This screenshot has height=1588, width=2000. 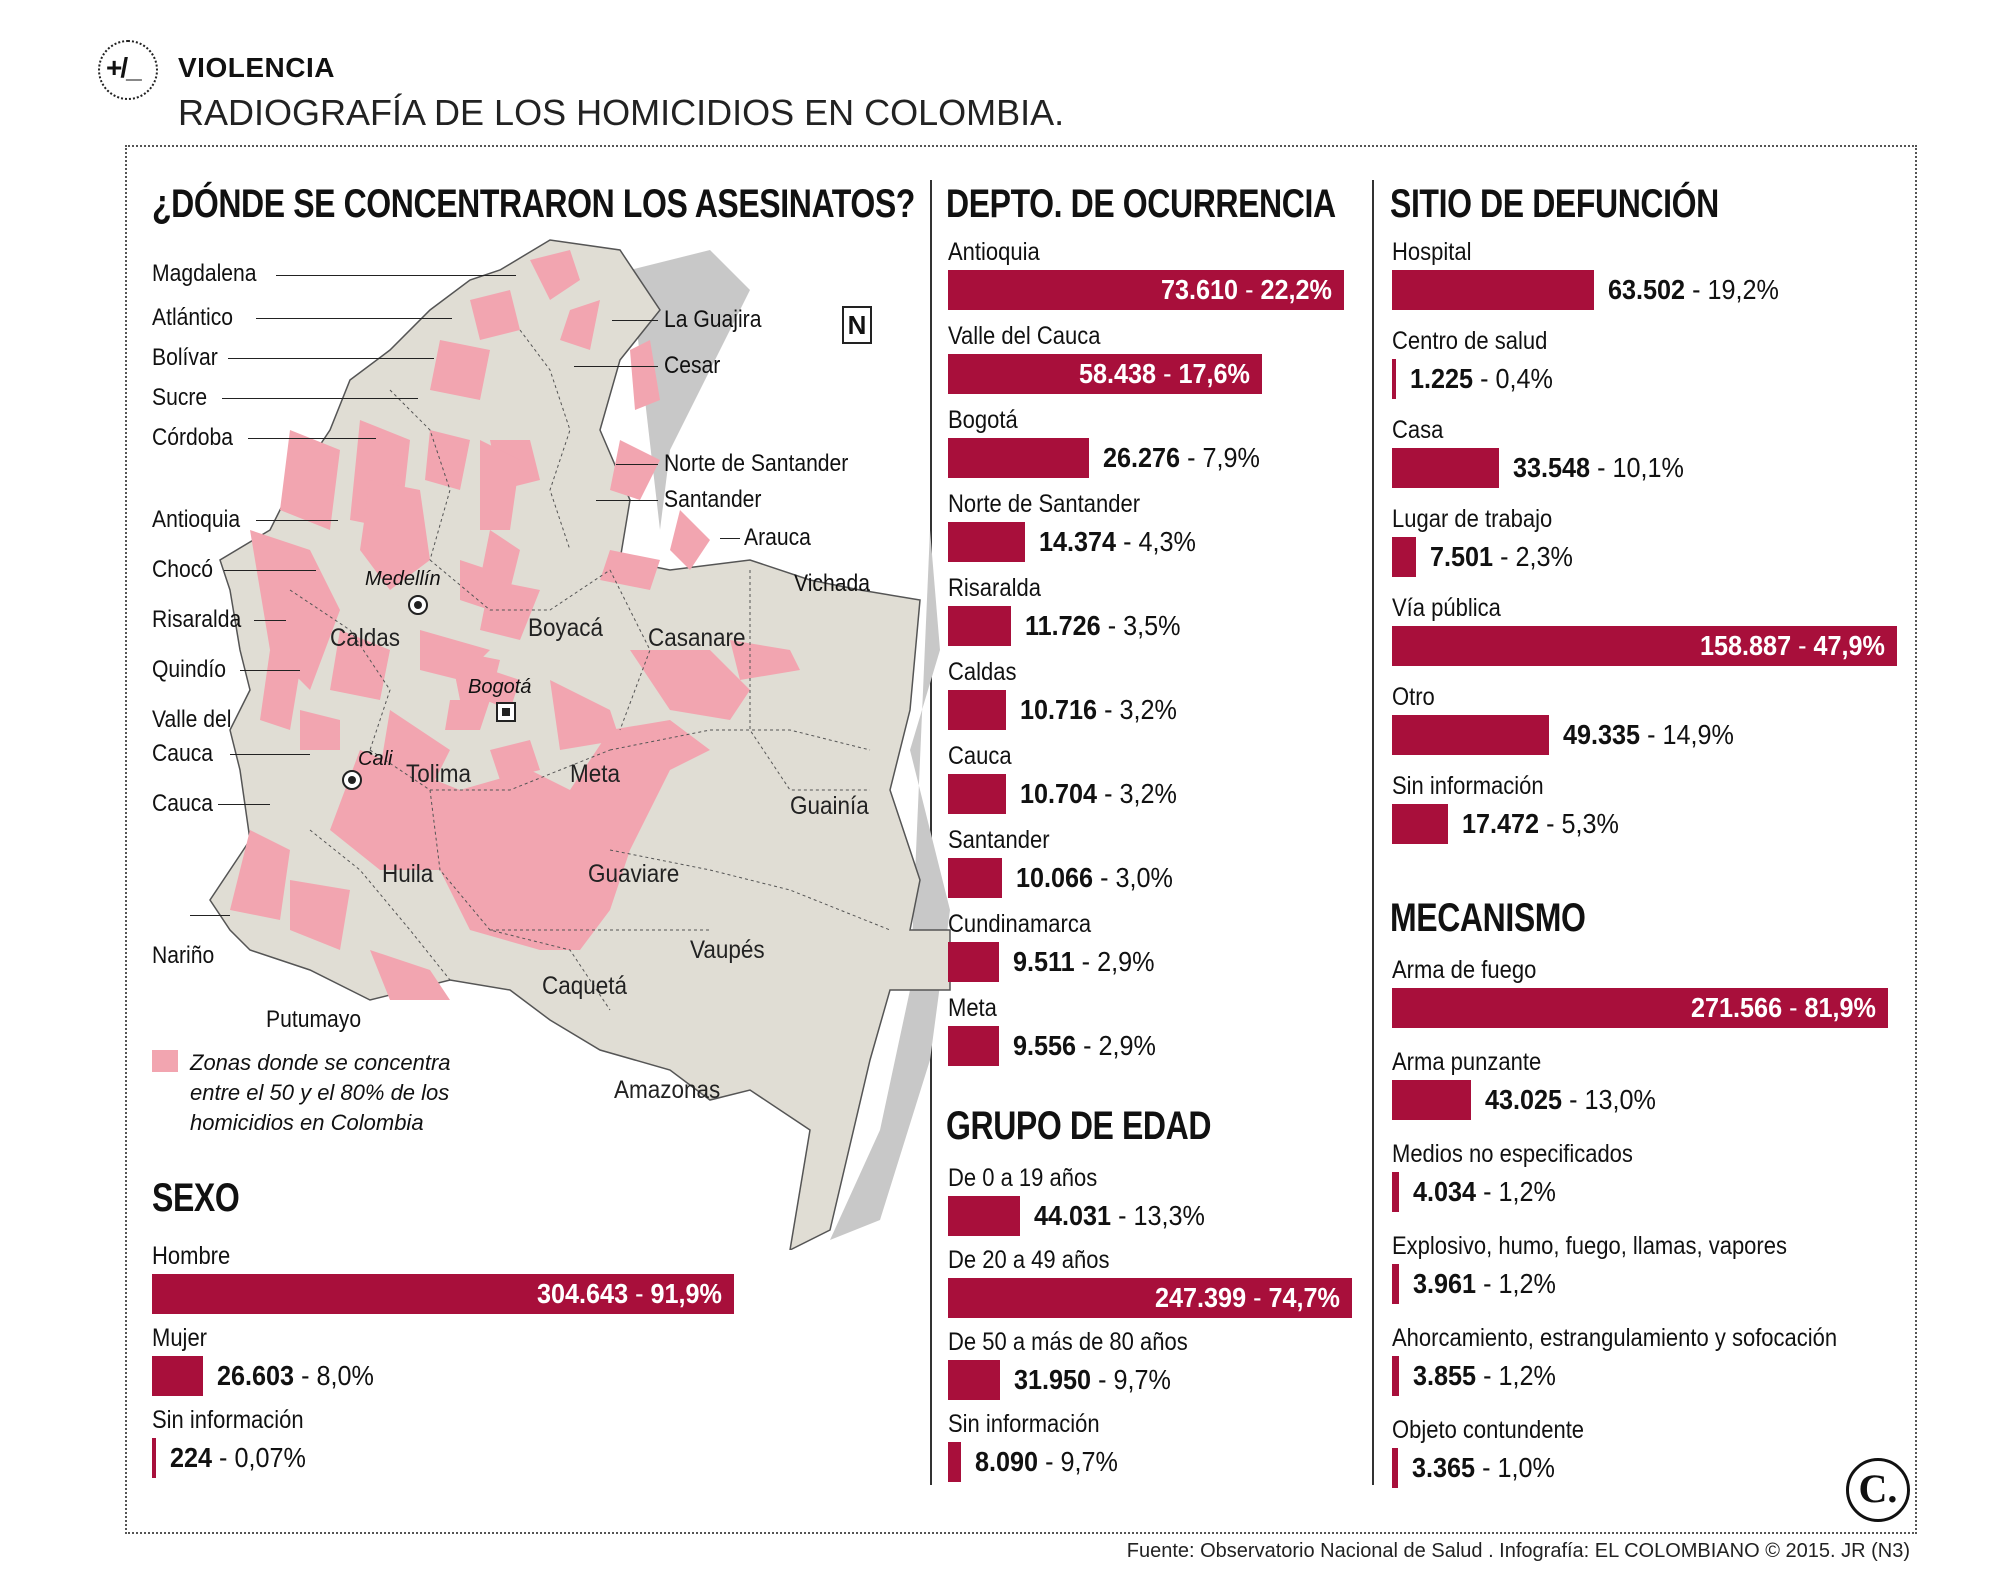 What do you see at coordinates (713, 499) in the screenshot?
I see `map-label: Santander` at bounding box center [713, 499].